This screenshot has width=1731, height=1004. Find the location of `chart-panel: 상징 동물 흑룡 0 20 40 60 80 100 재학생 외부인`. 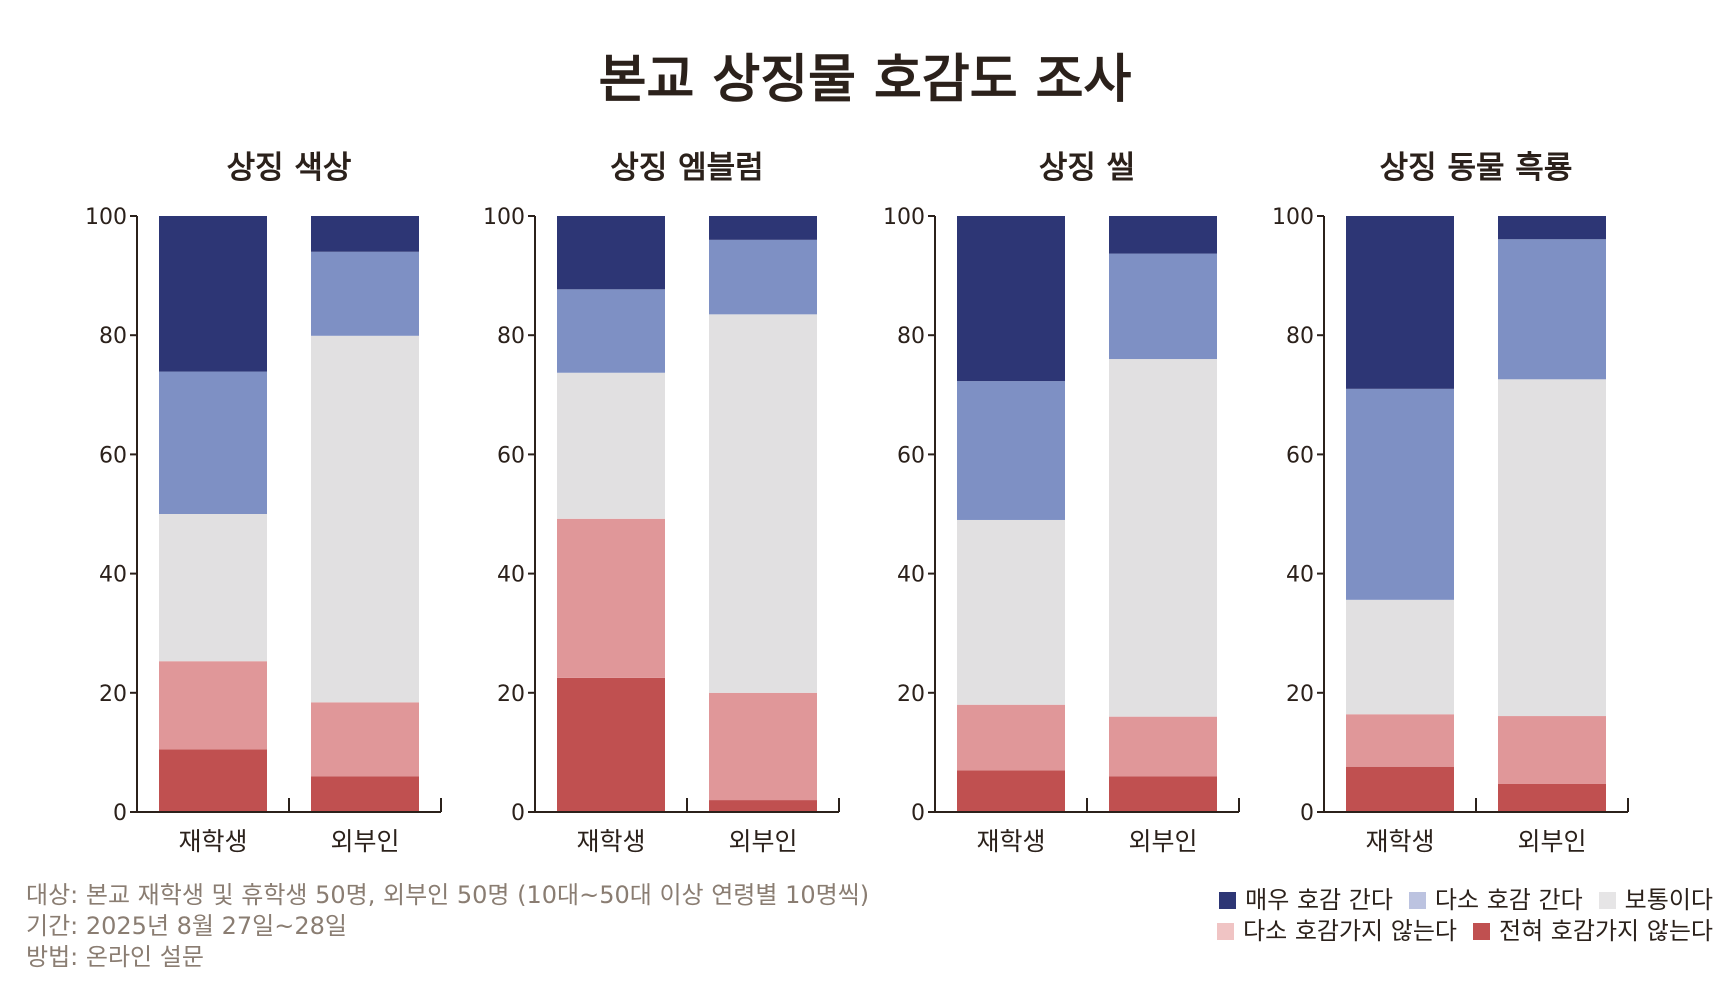

chart-panel: 상징 동물 흑룡 0 20 40 60 80 100 재학생 외부인 is located at coordinates (1450, 503).